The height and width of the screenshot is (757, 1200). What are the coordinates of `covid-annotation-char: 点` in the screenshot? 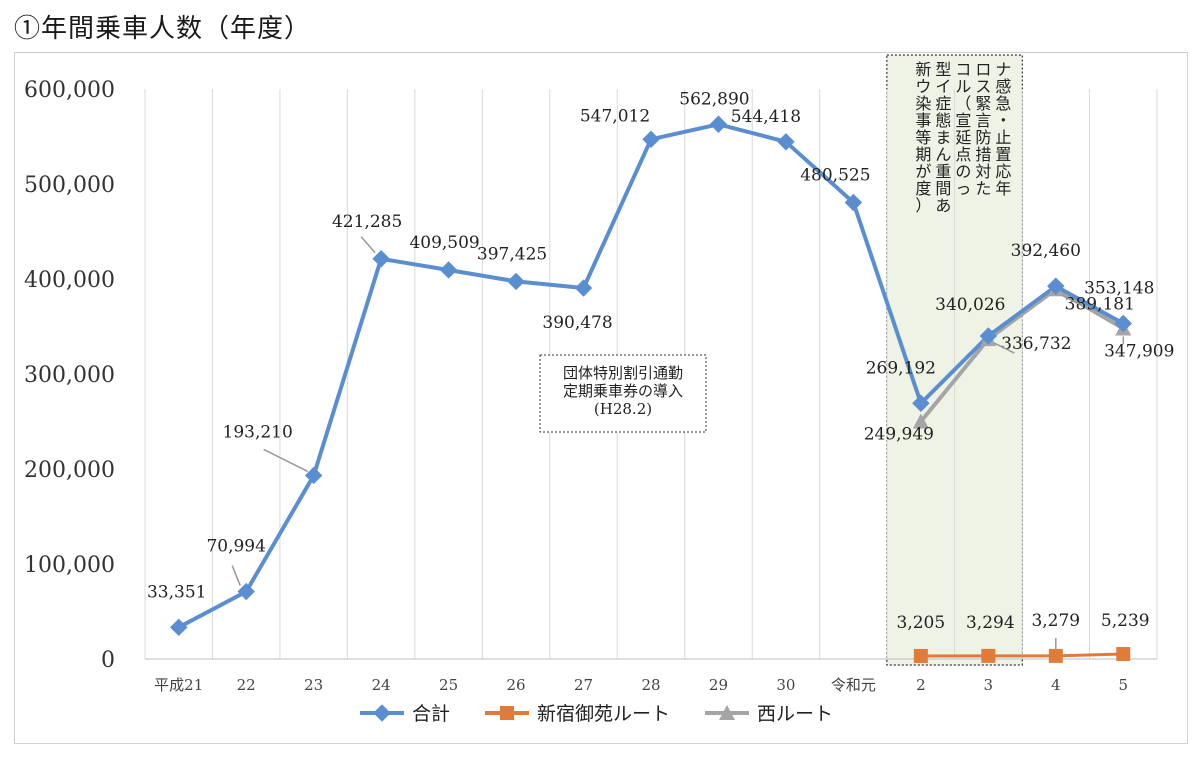 It's located at (963, 154).